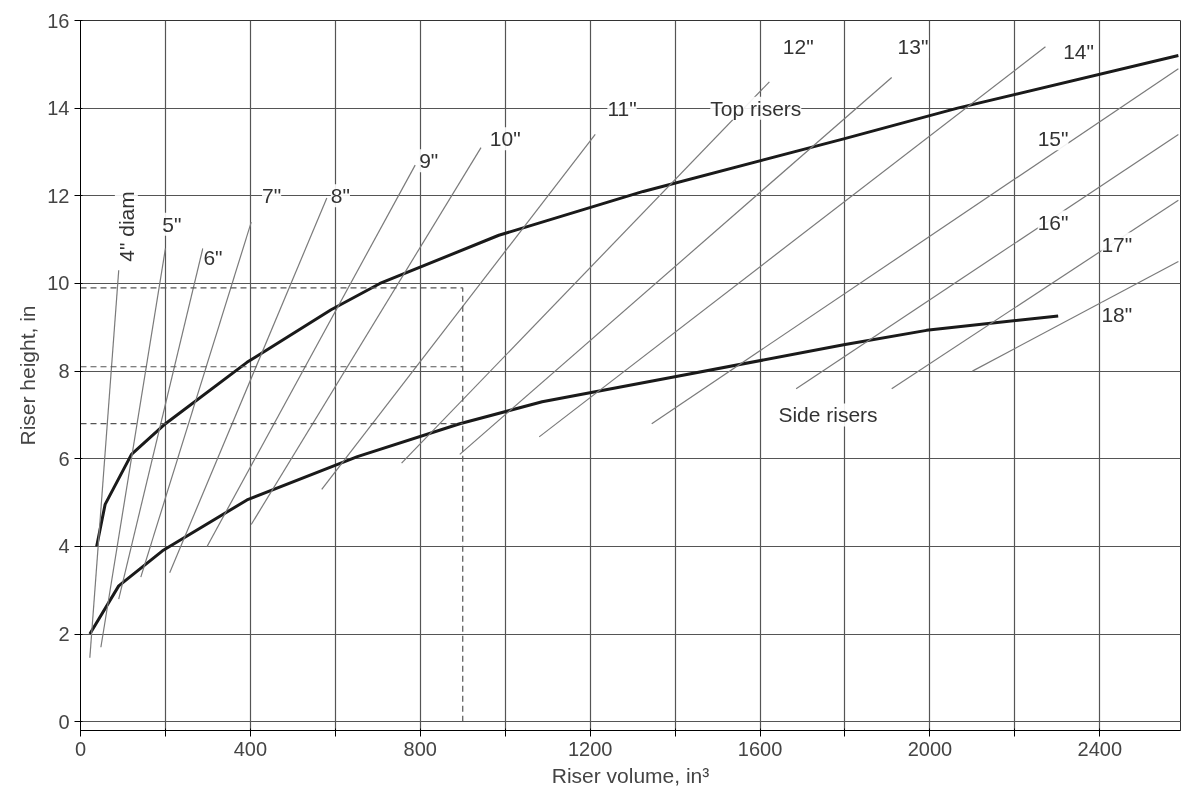 The image size is (1194, 808). I want to click on x-tick-label: 1600, so click(760, 748).